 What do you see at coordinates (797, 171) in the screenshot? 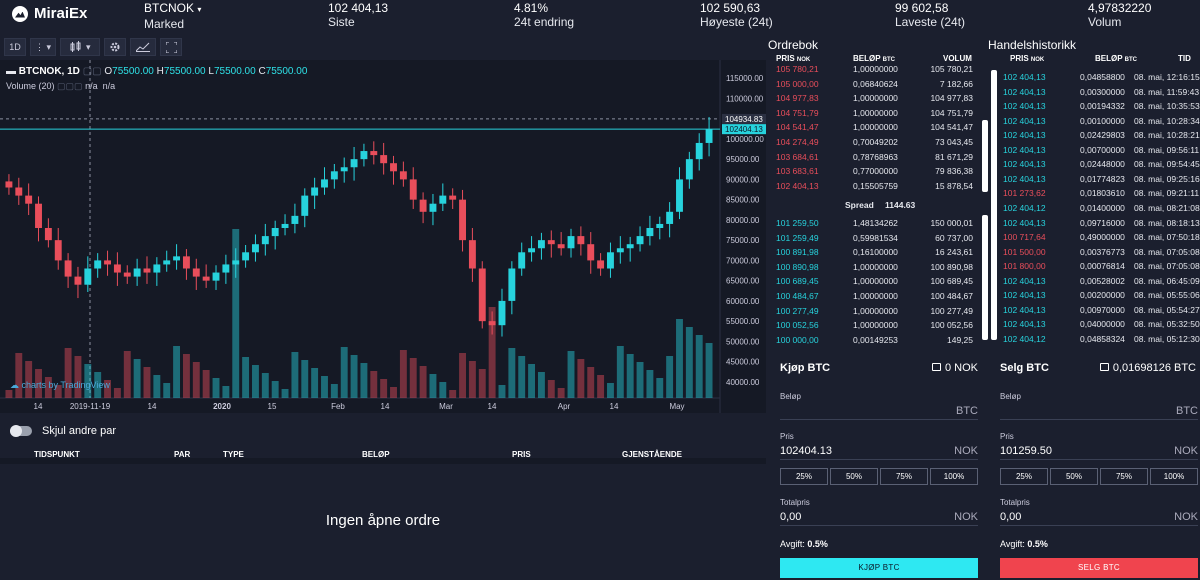
I see `ask-row-price: 103 683,61` at bounding box center [797, 171].